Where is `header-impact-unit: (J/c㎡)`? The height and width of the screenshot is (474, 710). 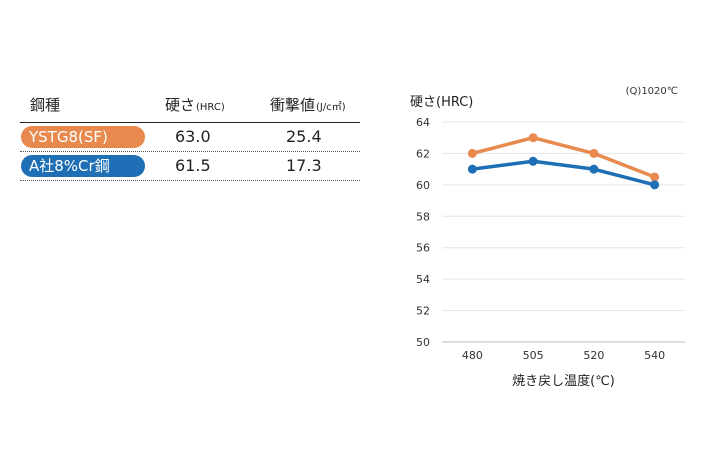 header-impact-unit: (J/c㎡) is located at coordinates (331, 107).